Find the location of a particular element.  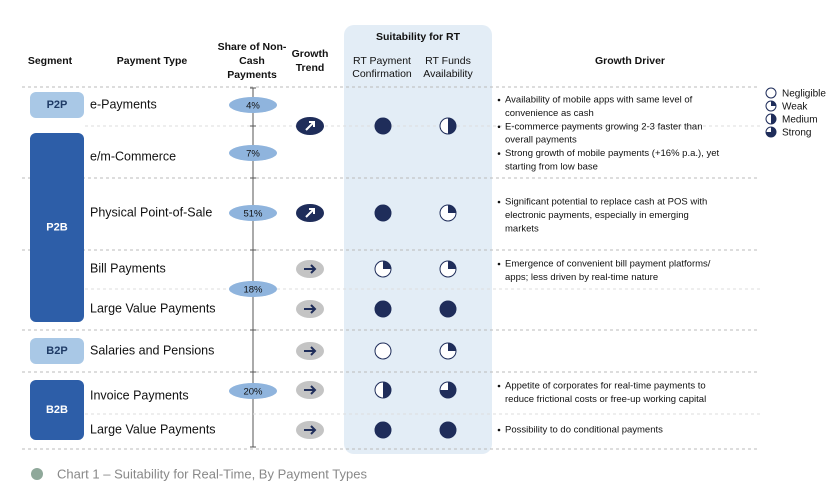

share-label: 7% is located at coordinates (253, 154).